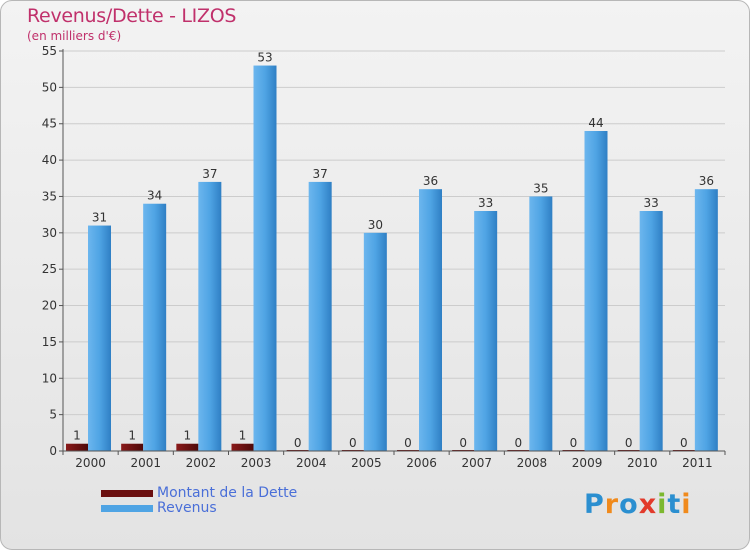 This screenshot has height=550, width=750. What do you see at coordinates (629, 504) in the screenshot?
I see `logo-letter: o` at bounding box center [629, 504].